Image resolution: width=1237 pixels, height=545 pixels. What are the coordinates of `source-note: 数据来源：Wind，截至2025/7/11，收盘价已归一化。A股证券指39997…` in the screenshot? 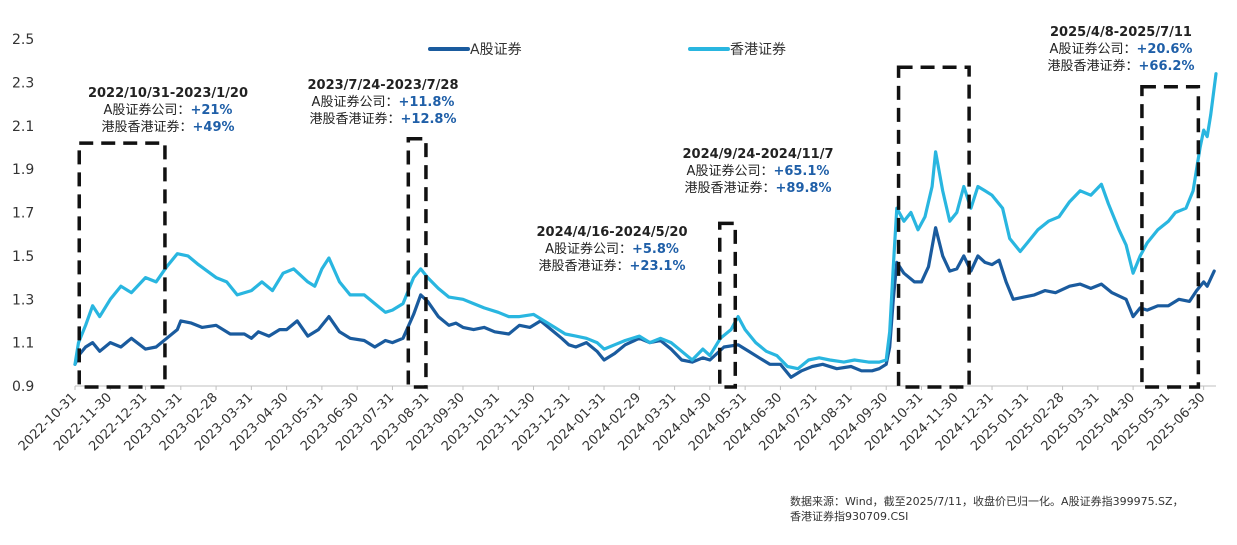 It's located at (987, 509).